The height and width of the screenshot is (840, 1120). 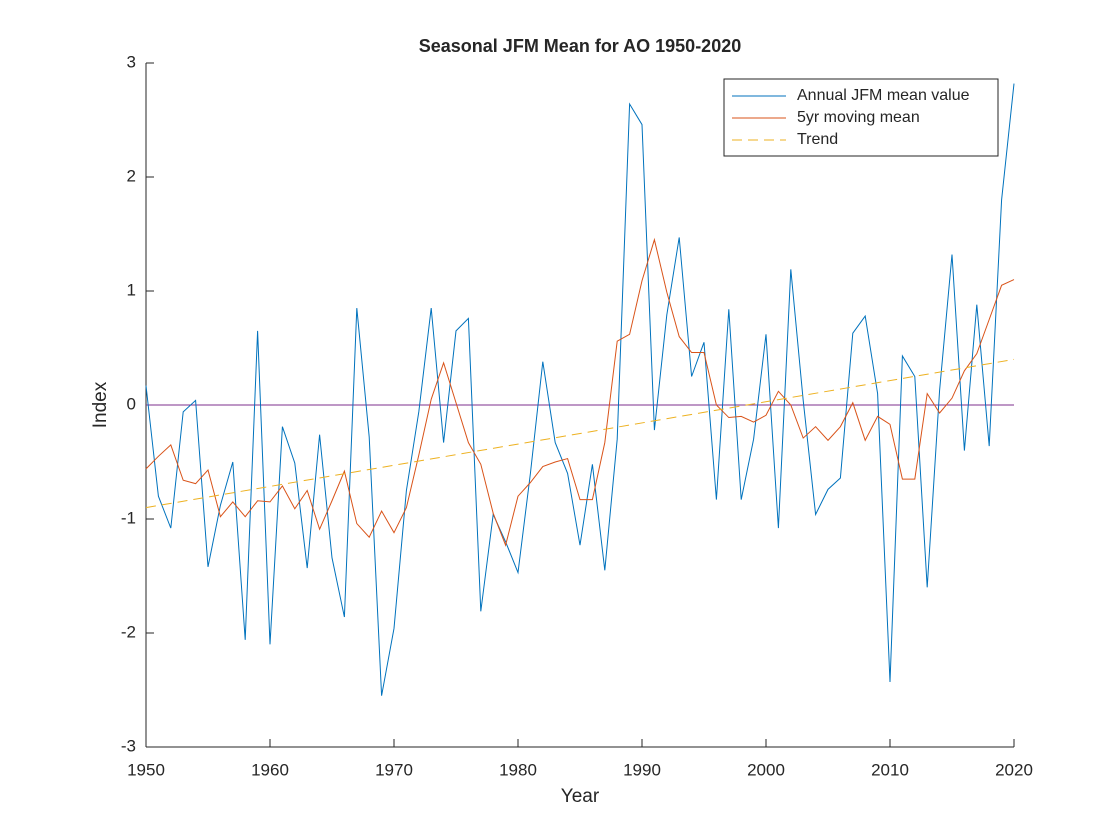 What do you see at coordinates (131, 289) in the screenshot?
I see `y-tick-label: 1` at bounding box center [131, 289].